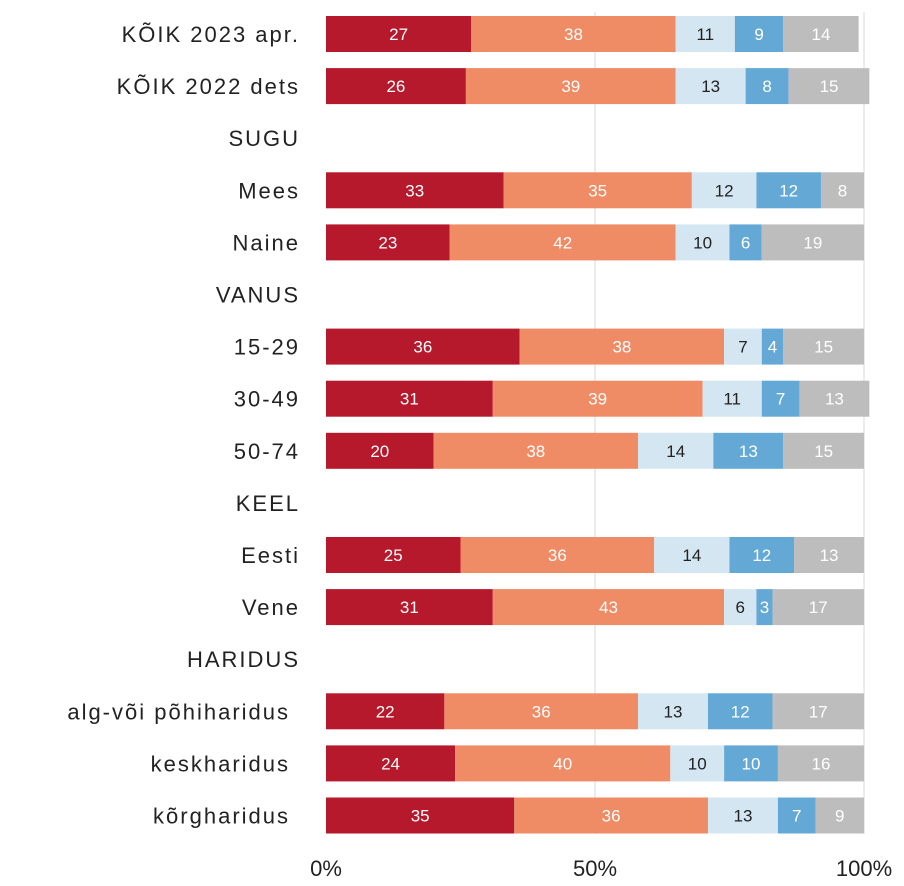 This screenshot has width=904, height=886. I want to click on value-label-4-4: 19, so click(812, 242).